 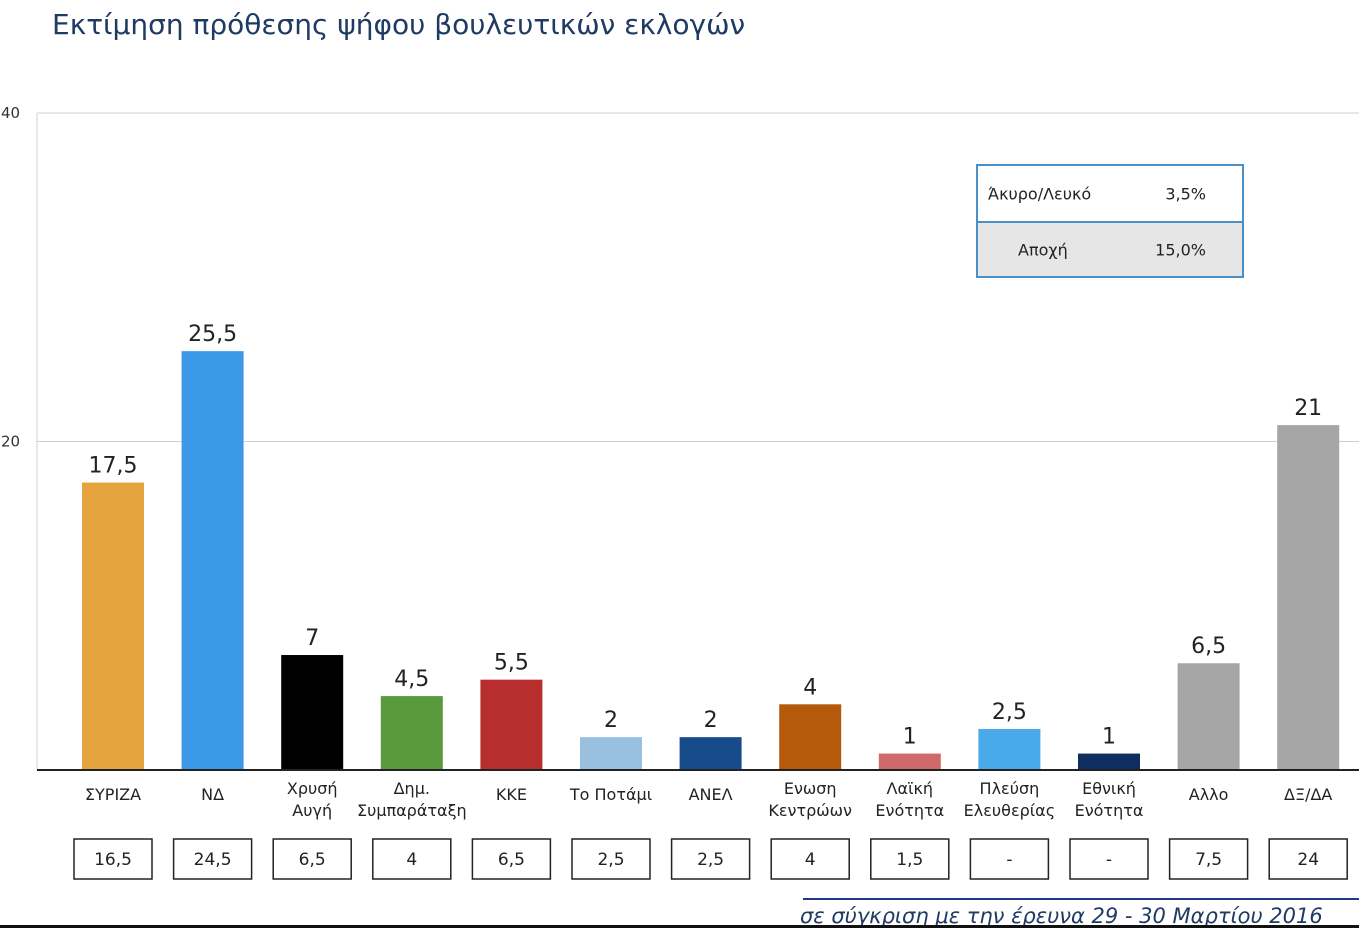 What do you see at coordinates (1110, 194) in the screenshot?
I see `info-row-invalid: Άκυρο/Λευκό 3,5%` at bounding box center [1110, 194].